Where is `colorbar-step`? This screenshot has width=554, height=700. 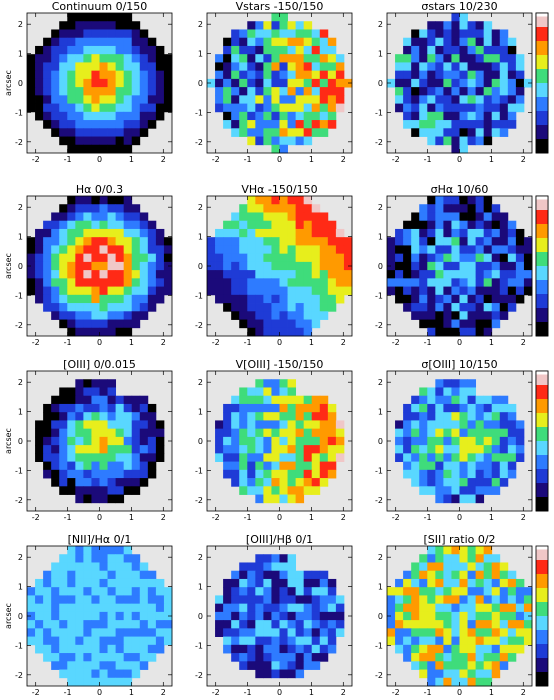
colorbar-step is located at coordinates (542, 130).